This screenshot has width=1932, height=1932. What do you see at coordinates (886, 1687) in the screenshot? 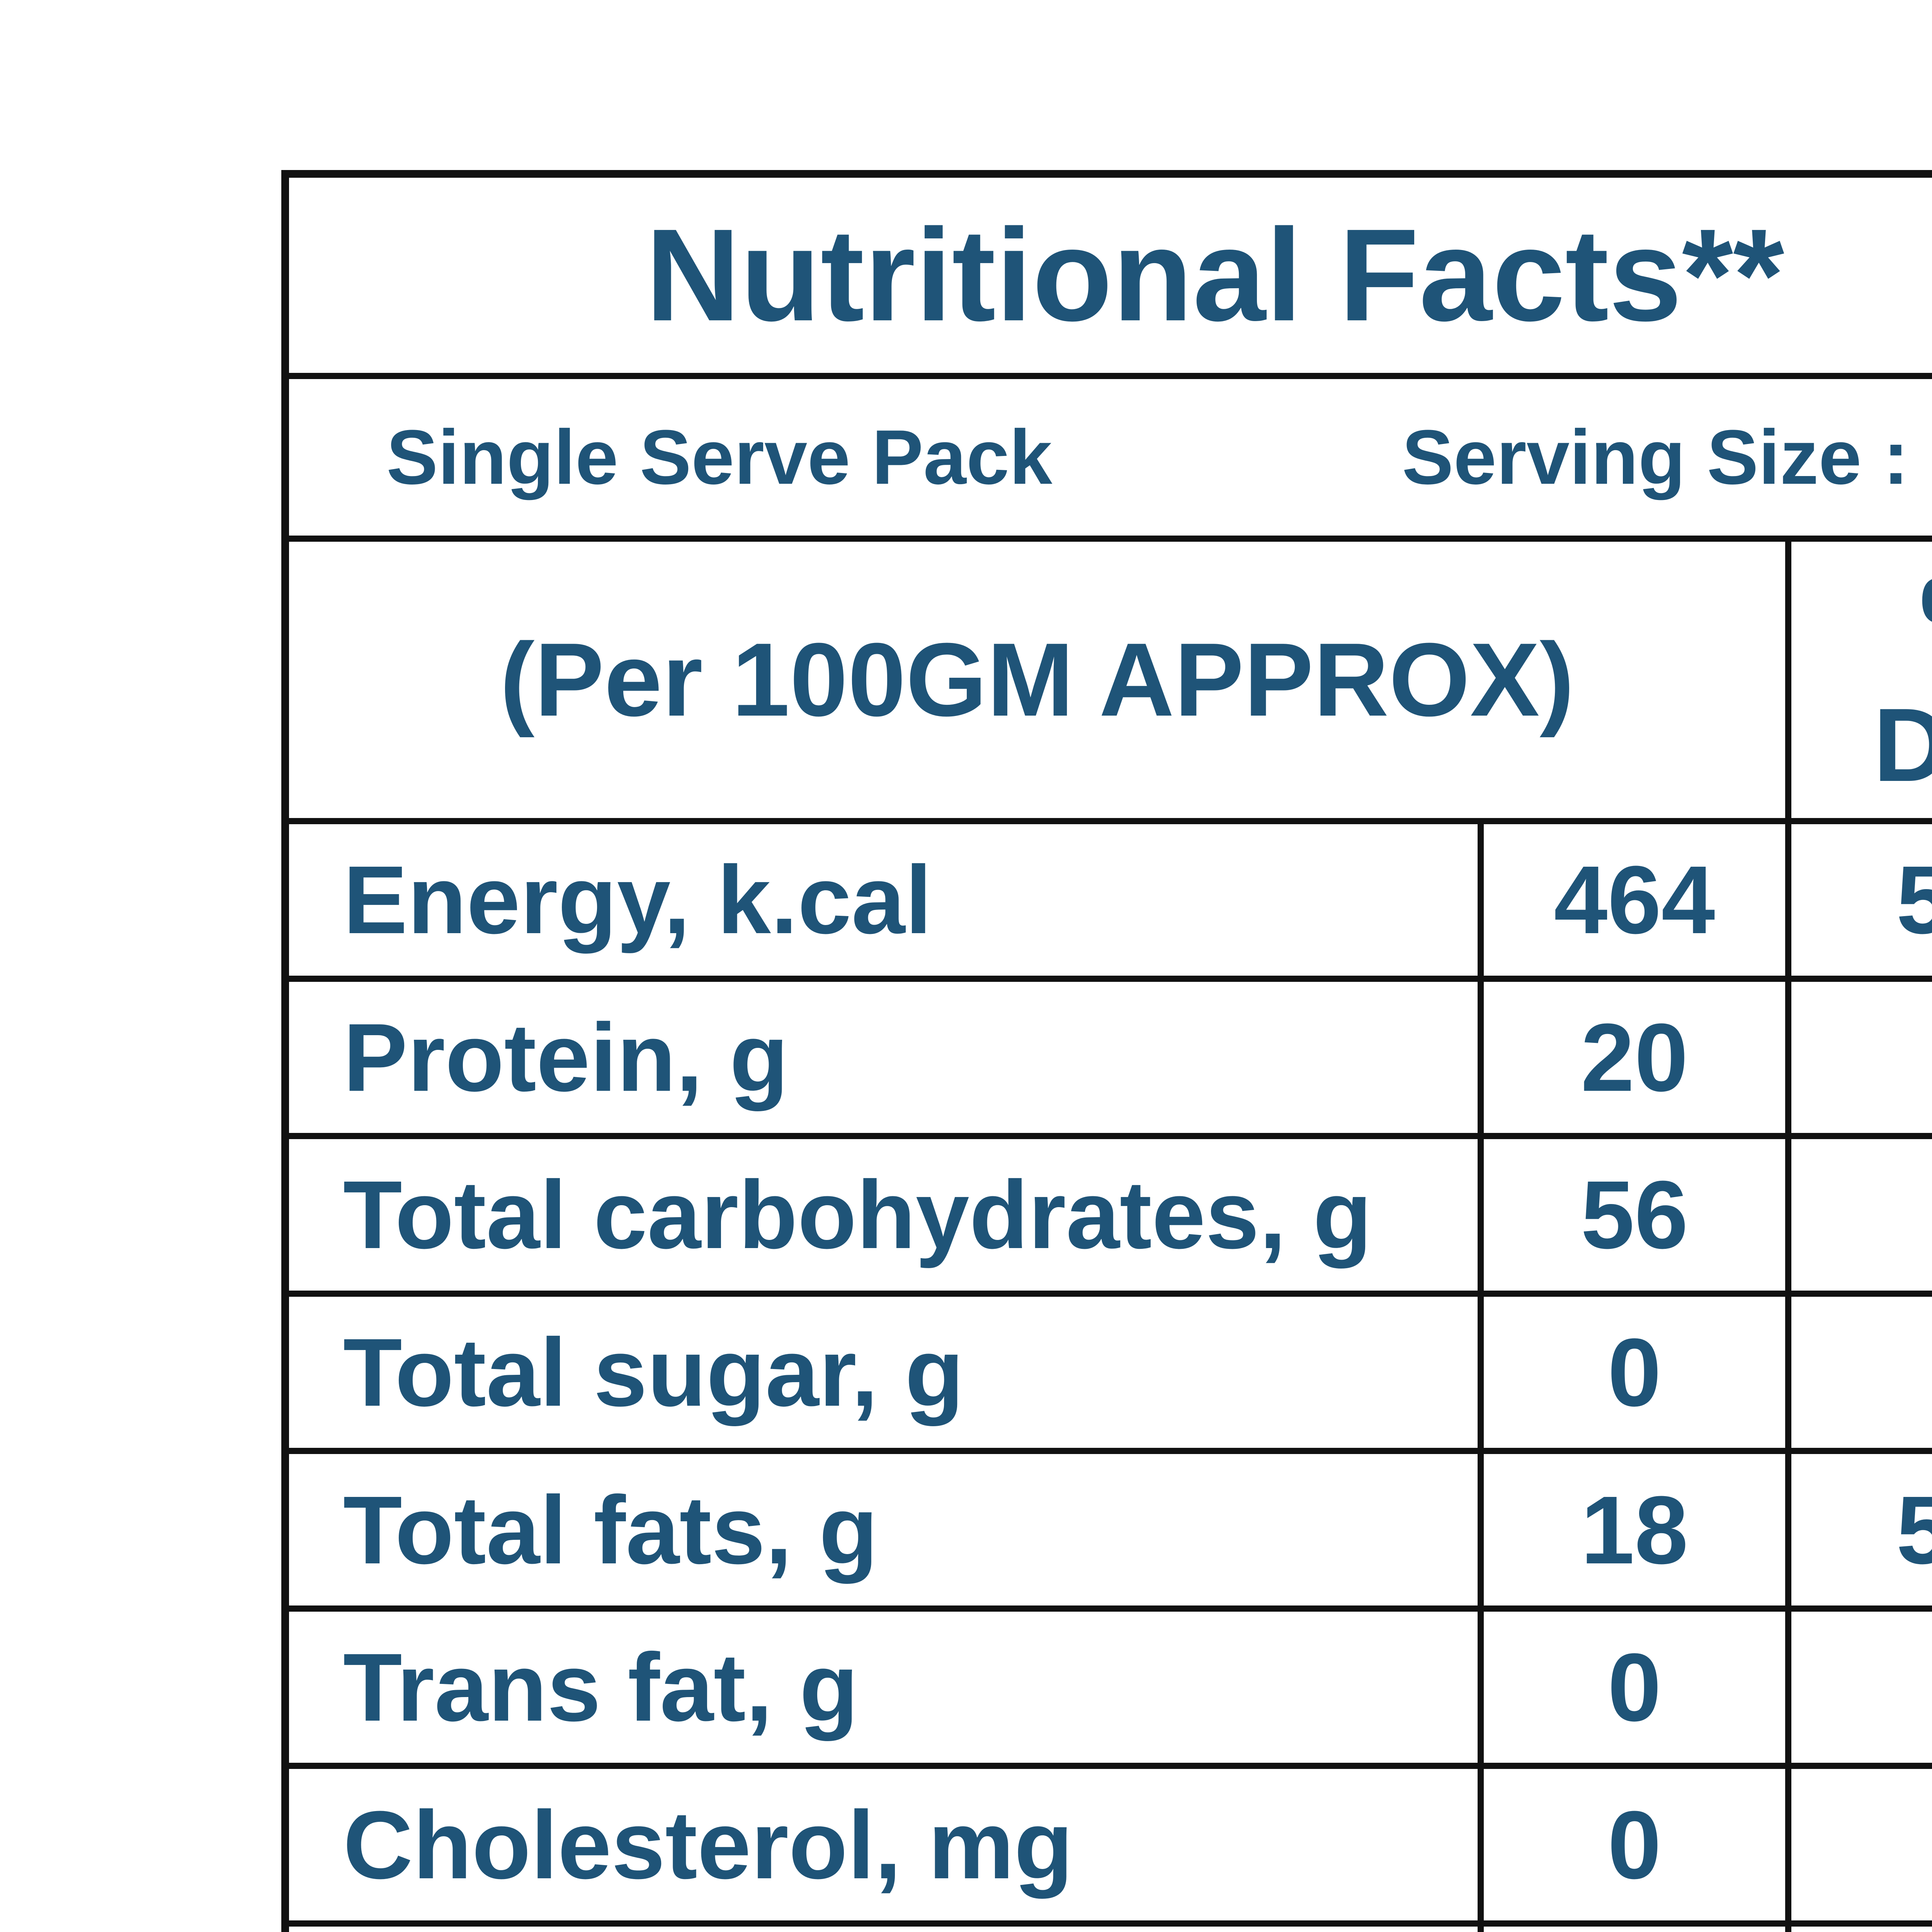
I see `nutrient-label: Trans fat, g` at bounding box center [886, 1687].